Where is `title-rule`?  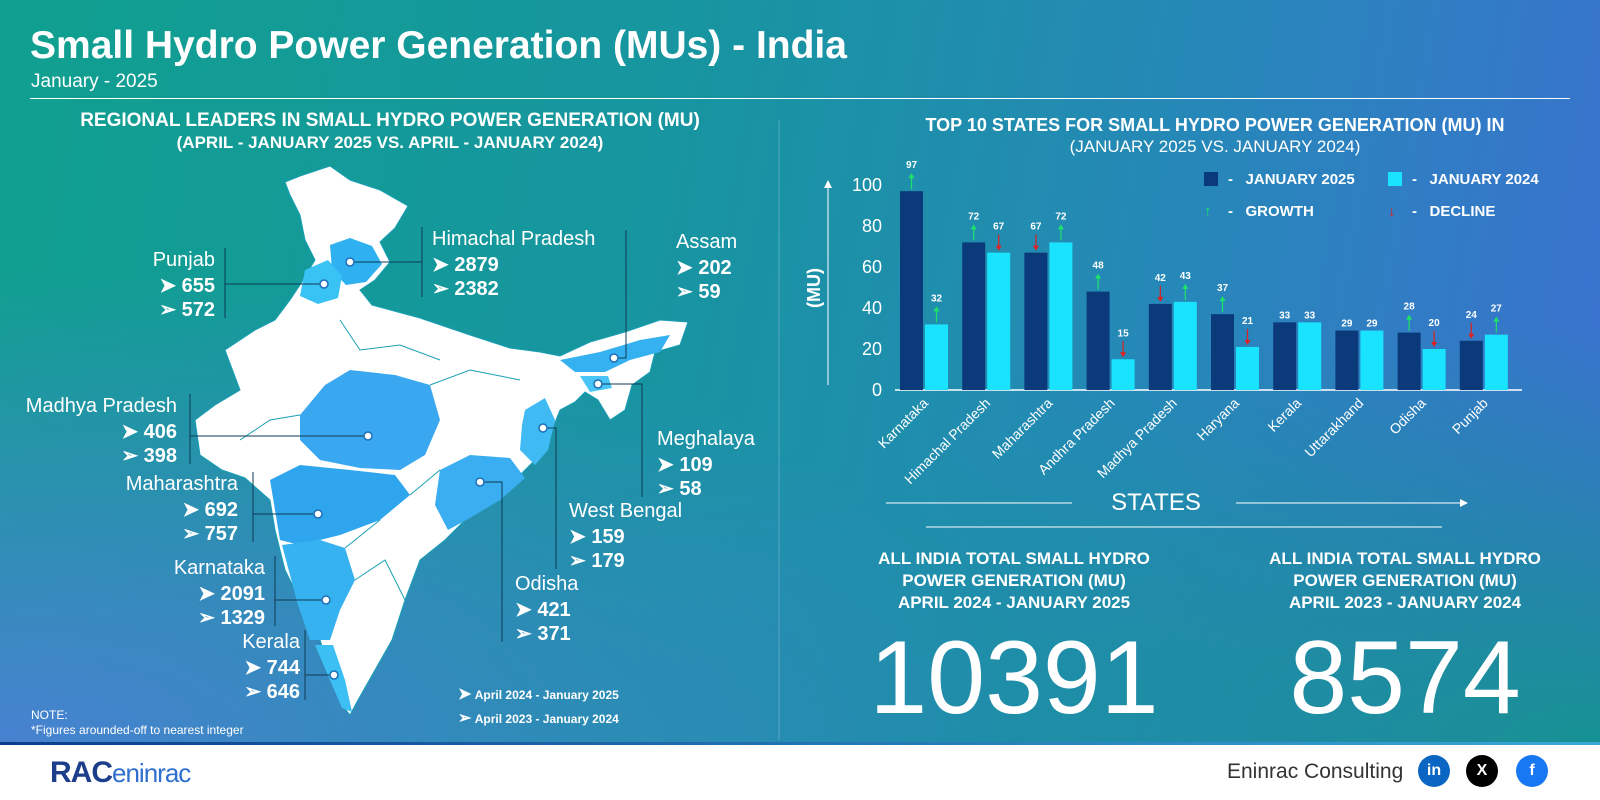
title-rule is located at coordinates (800, 98).